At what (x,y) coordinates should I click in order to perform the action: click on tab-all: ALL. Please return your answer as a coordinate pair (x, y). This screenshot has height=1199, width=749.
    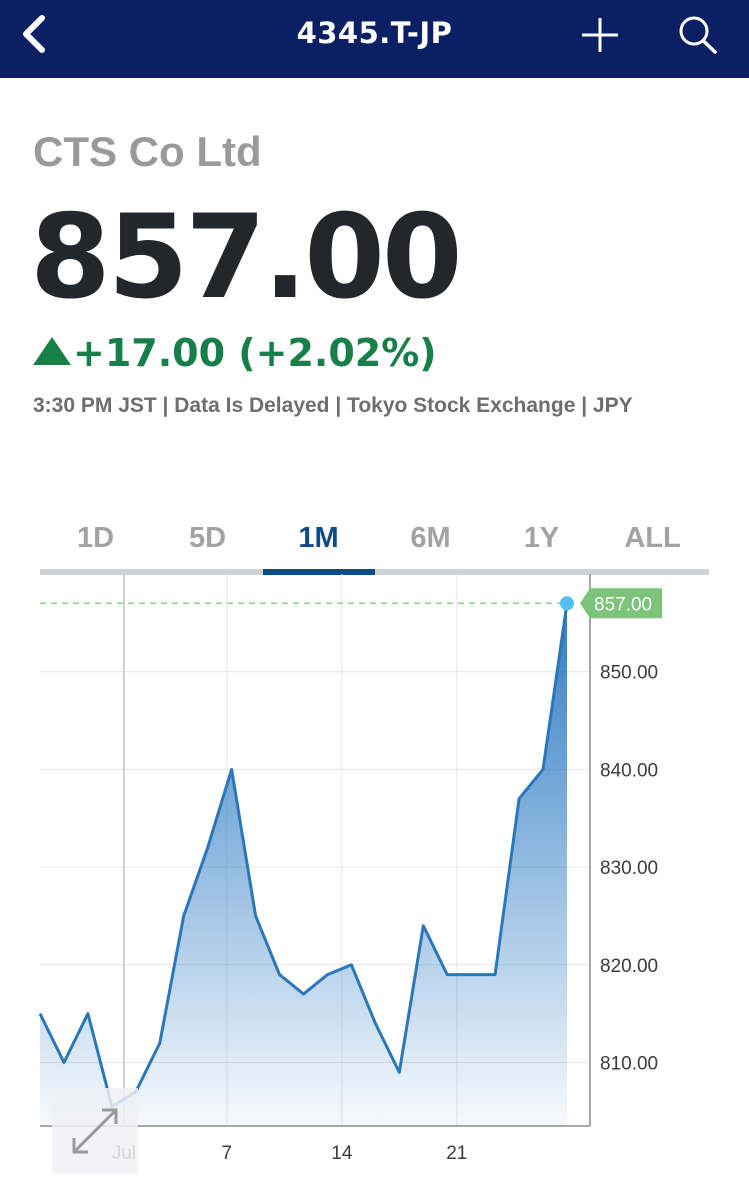
    Looking at the image, I should click on (652, 538).